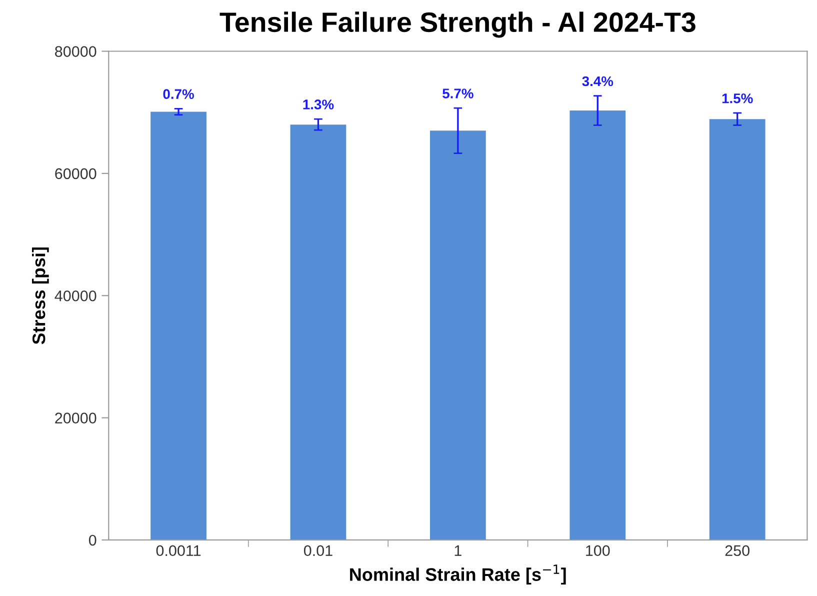 Image resolution: width=817 pixels, height=596 pixels. Describe the element at coordinates (178, 550) in the screenshot. I see `x-tick-label: 0.0011` at that location.